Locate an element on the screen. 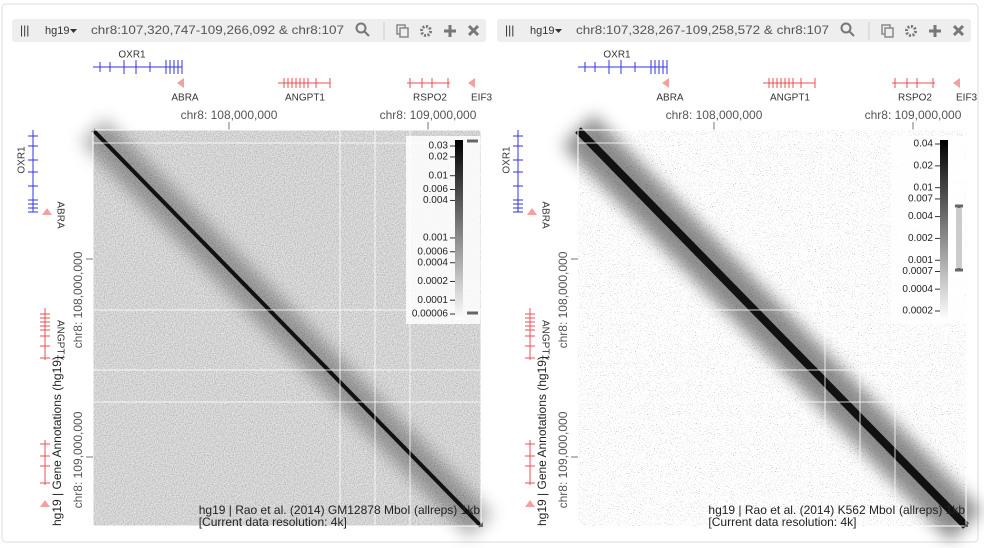  colorbar-tick-label: 0.03 is located at coordinates (439, 146).